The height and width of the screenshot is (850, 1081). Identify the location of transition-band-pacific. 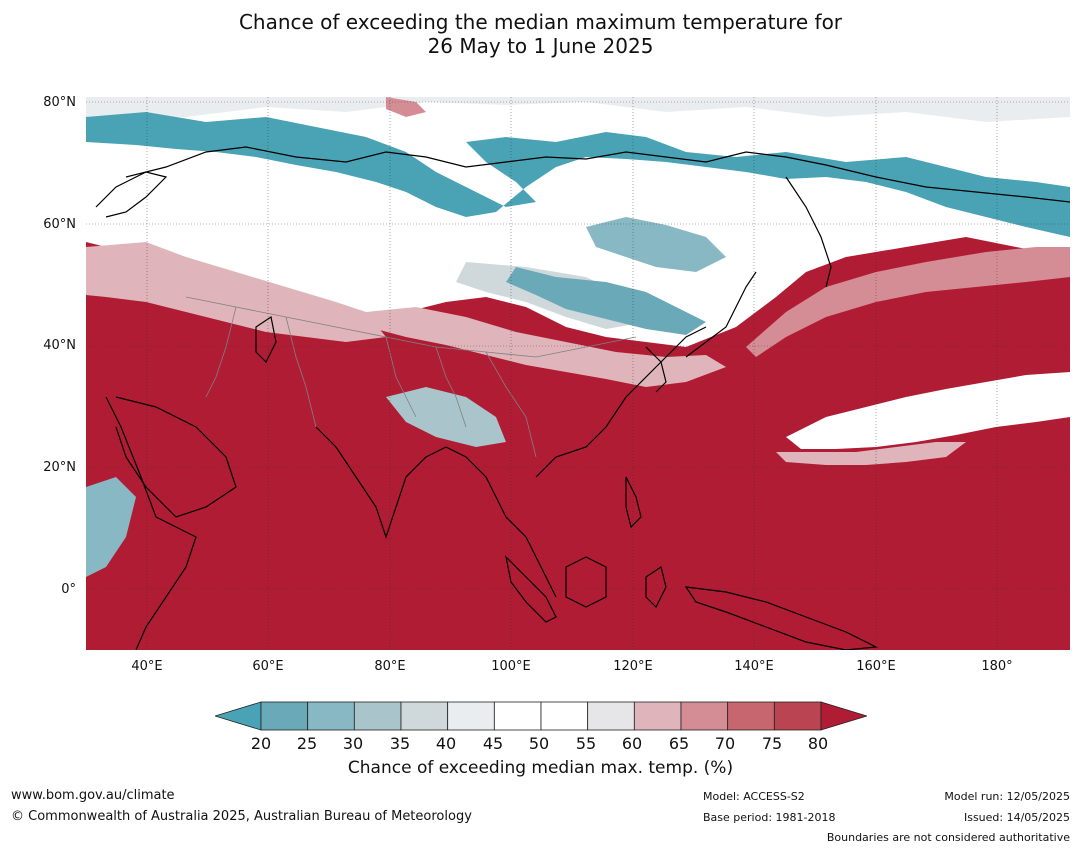
(908, 302).